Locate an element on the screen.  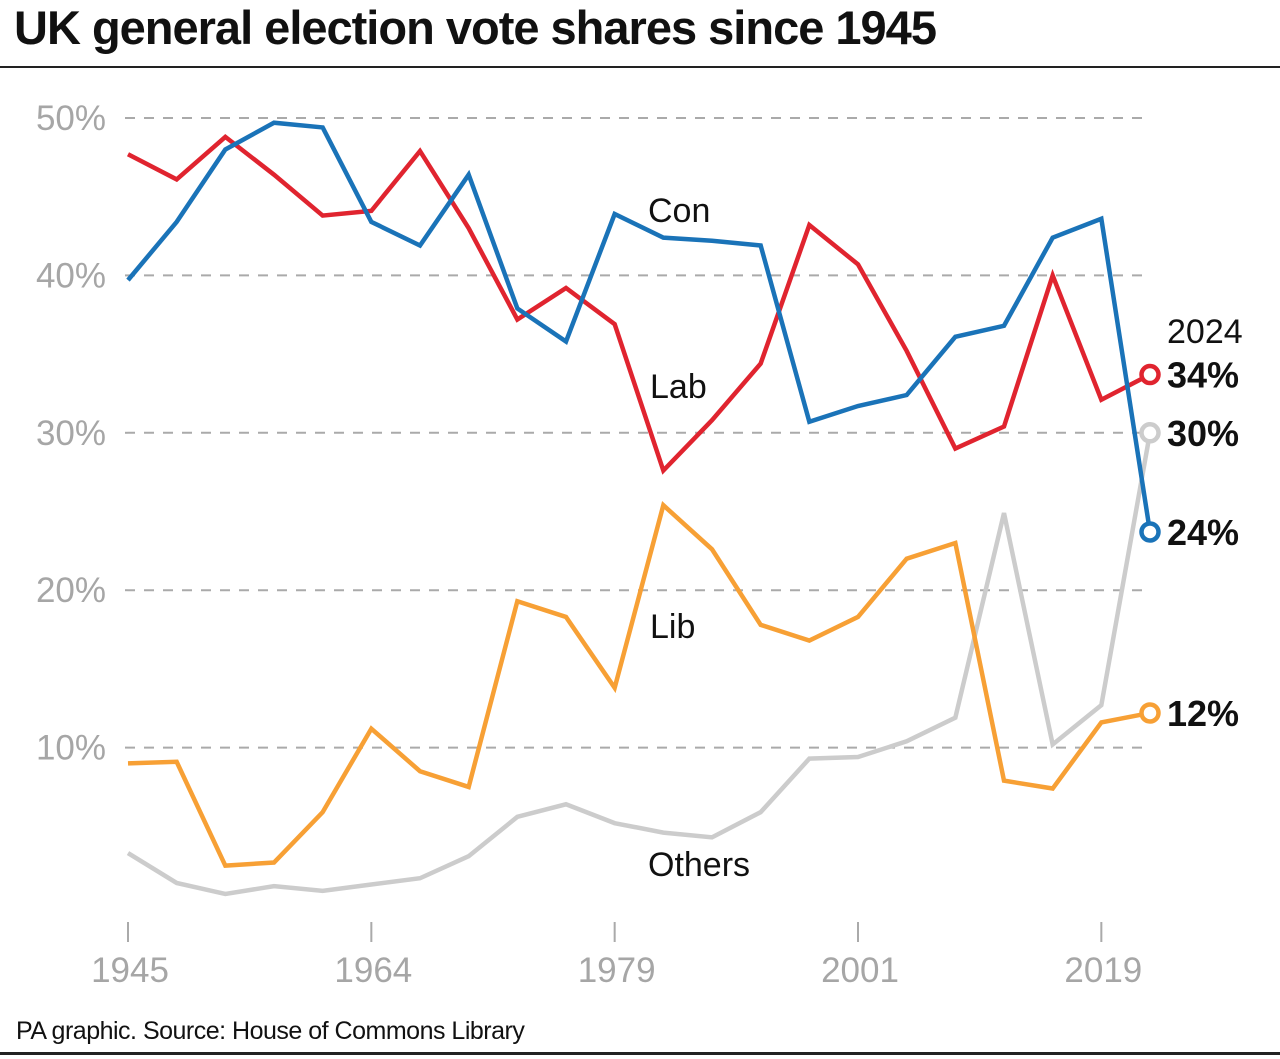
end-marker-others is located at coordinates (1150, 433).